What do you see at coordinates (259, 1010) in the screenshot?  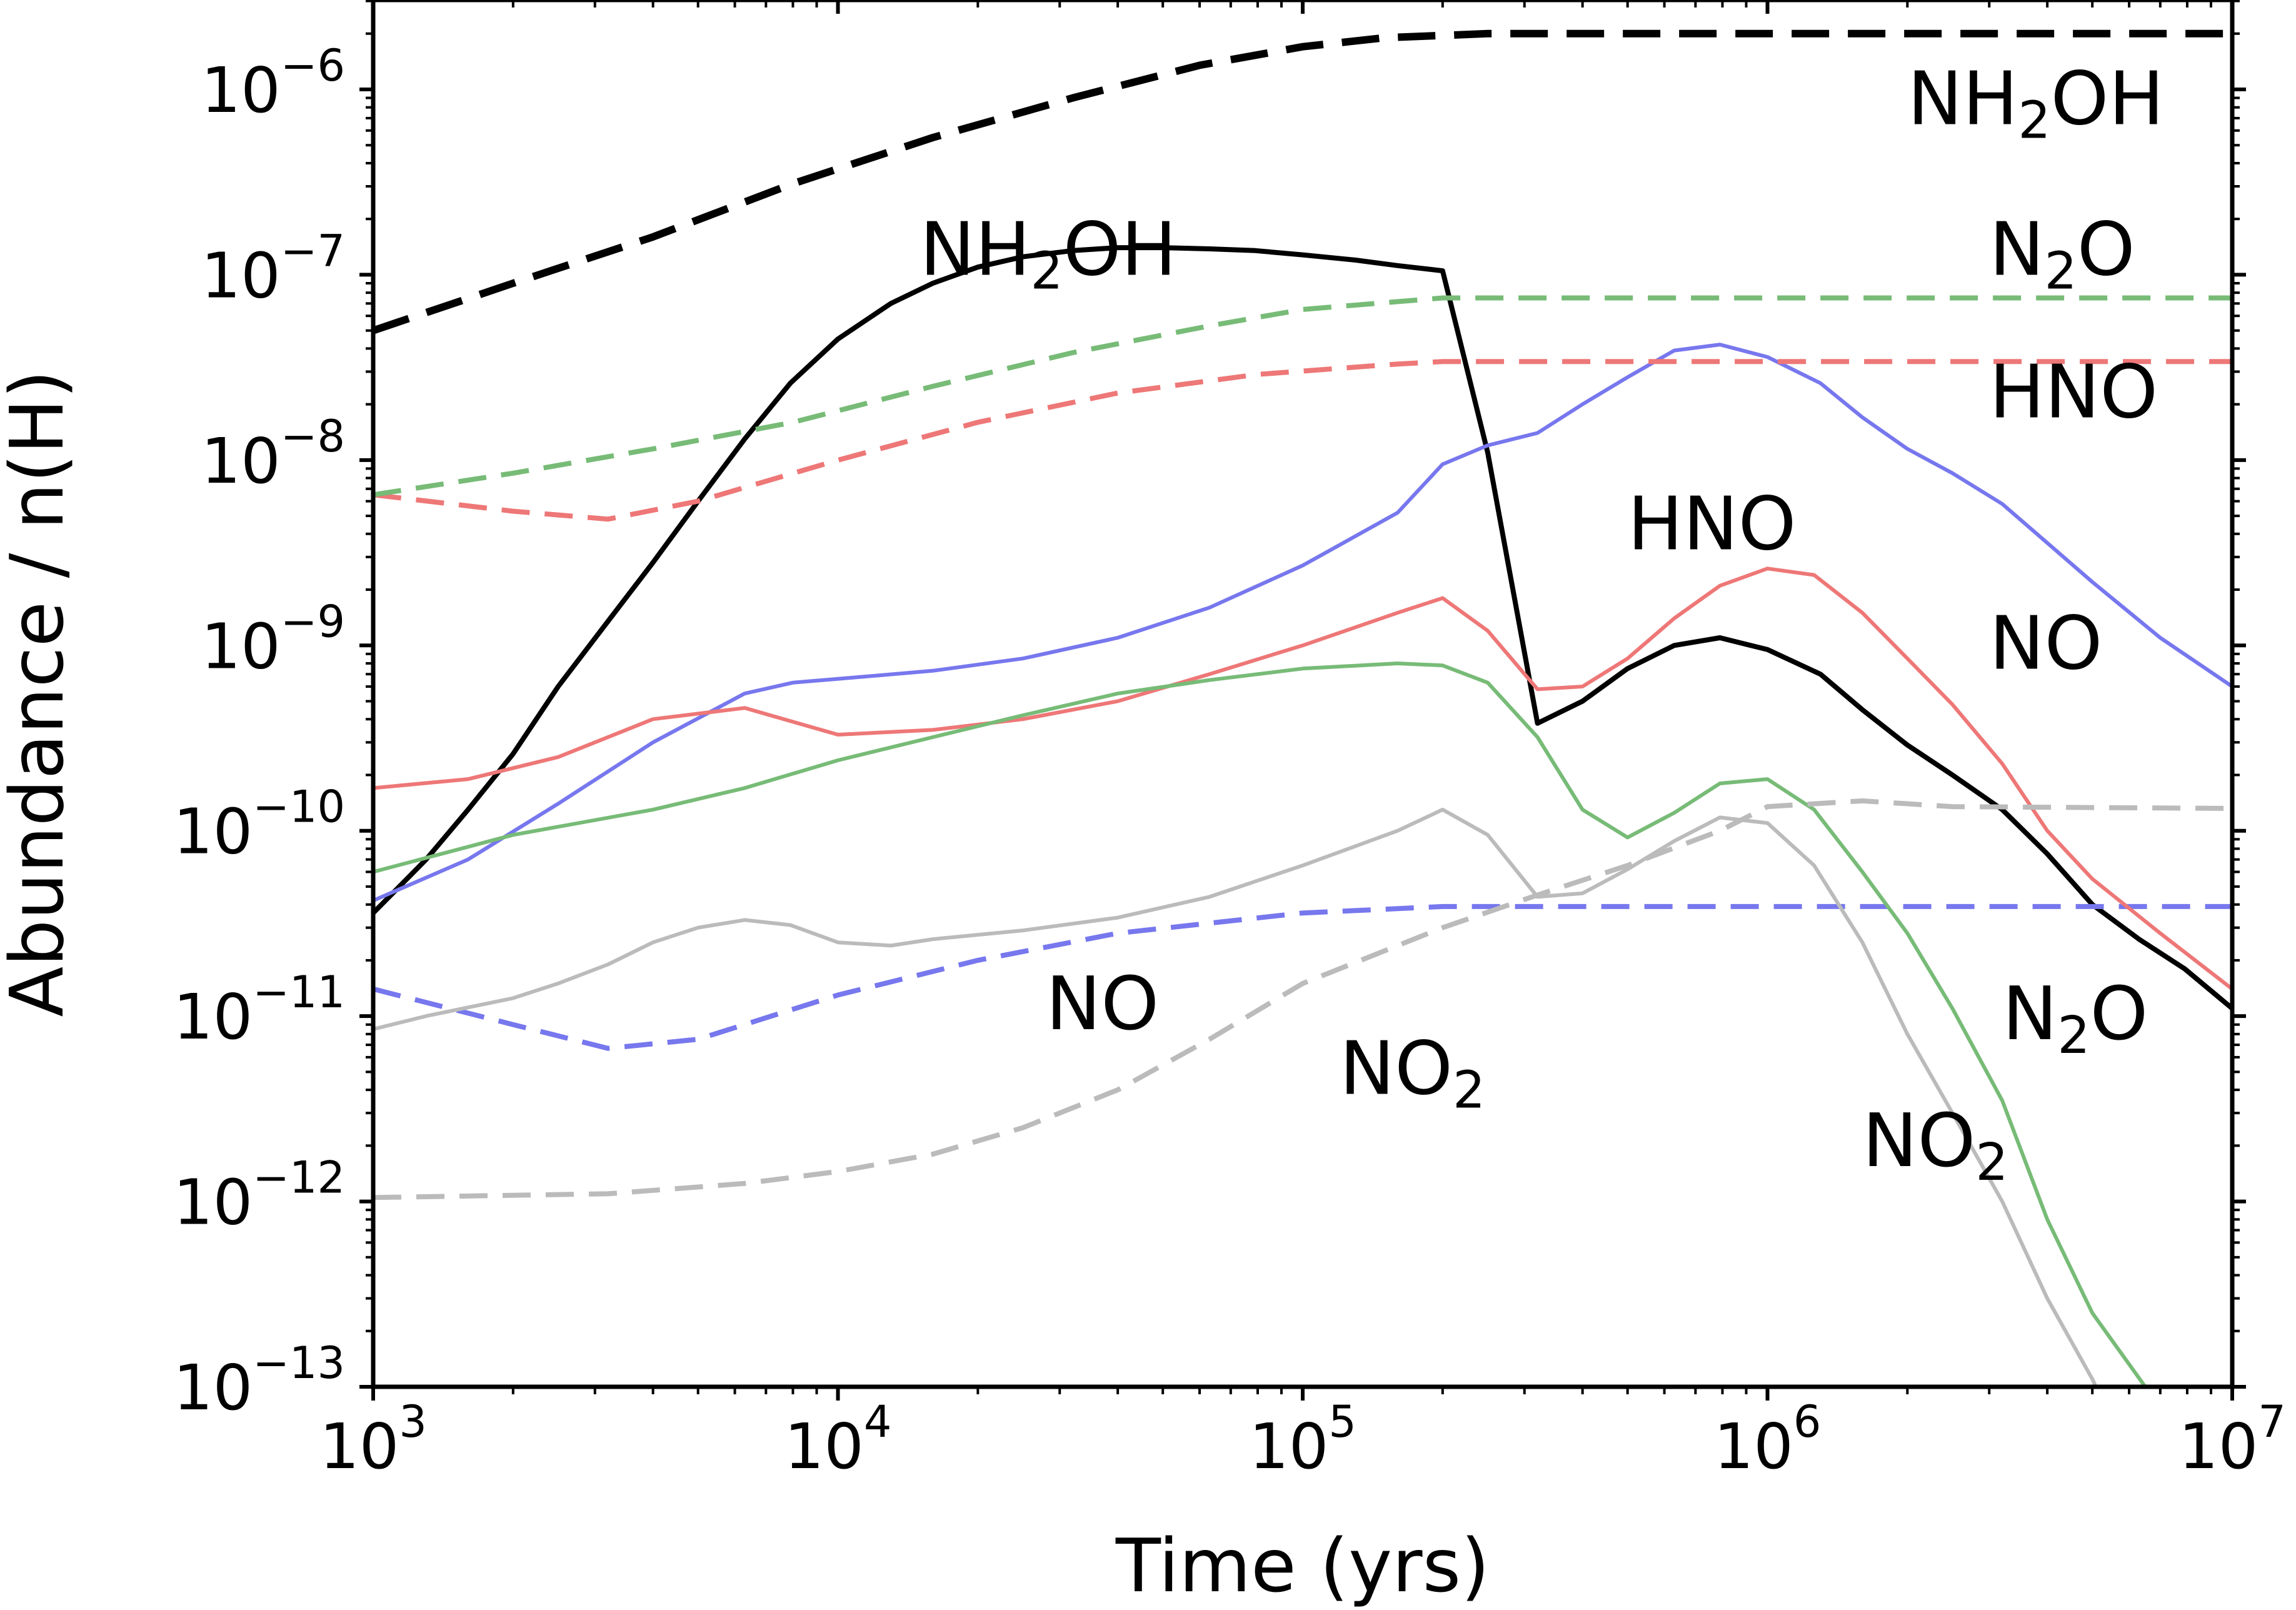 I see `y-tick-label: 10⁻¹¹` at bounding box center [259, 1010].